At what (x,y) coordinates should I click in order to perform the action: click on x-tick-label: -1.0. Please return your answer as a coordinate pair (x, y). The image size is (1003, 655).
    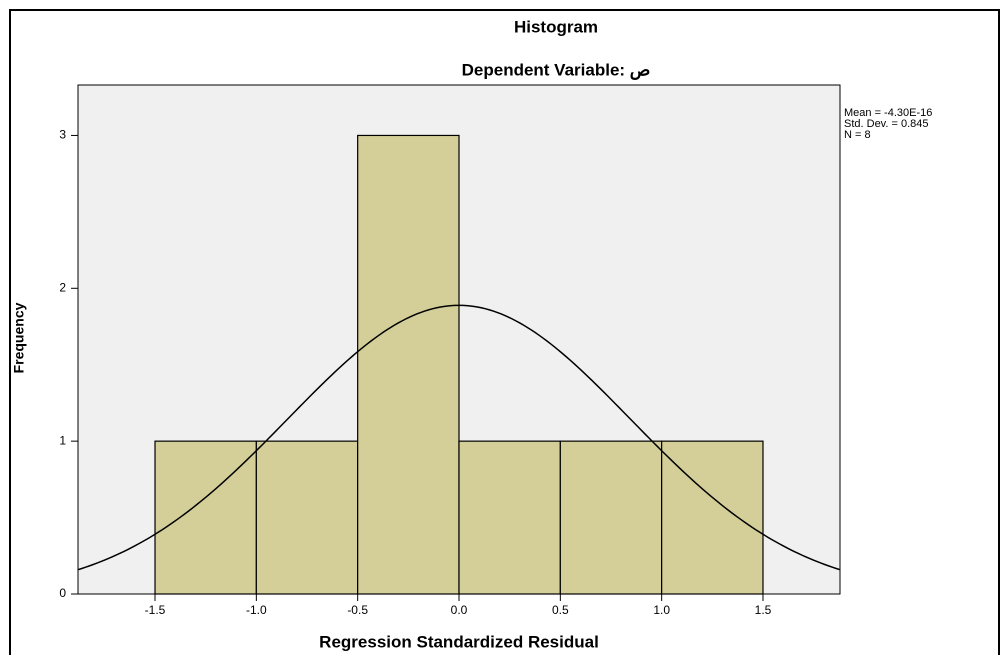
    Looking at the image, I should click on (256, 610).